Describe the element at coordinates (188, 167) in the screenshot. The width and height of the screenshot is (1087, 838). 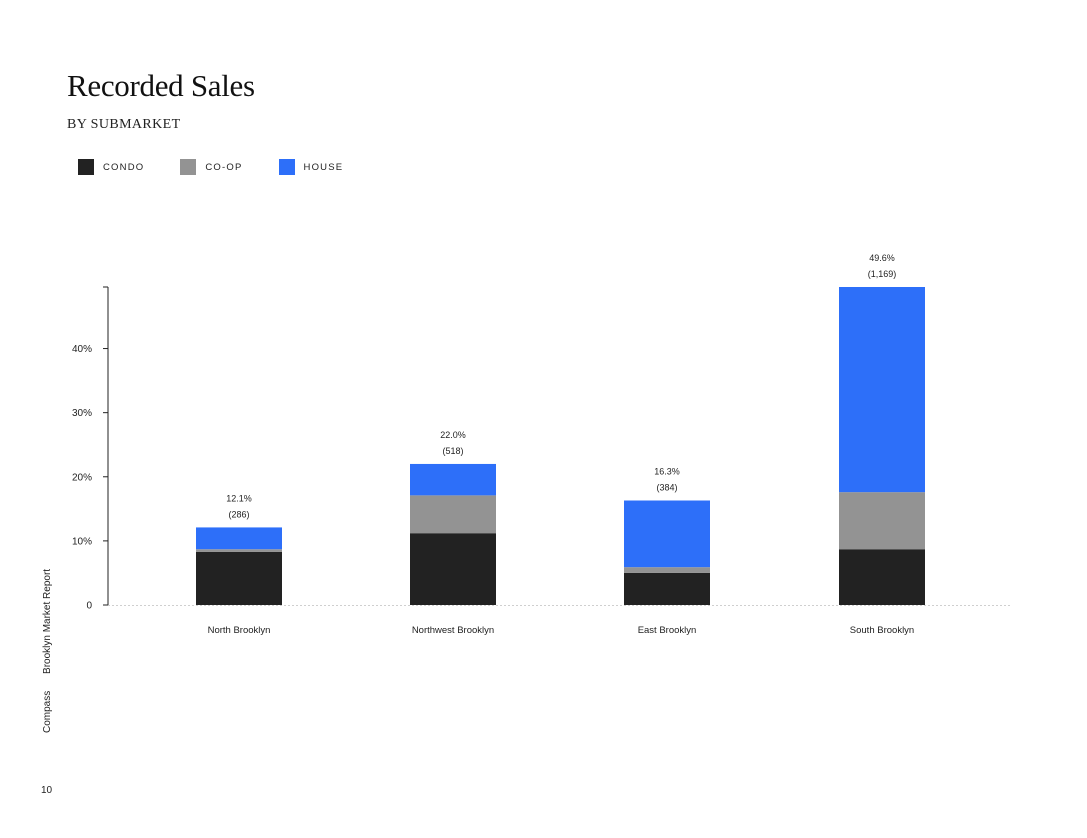
I see `legend-swatch-coop` at that location.